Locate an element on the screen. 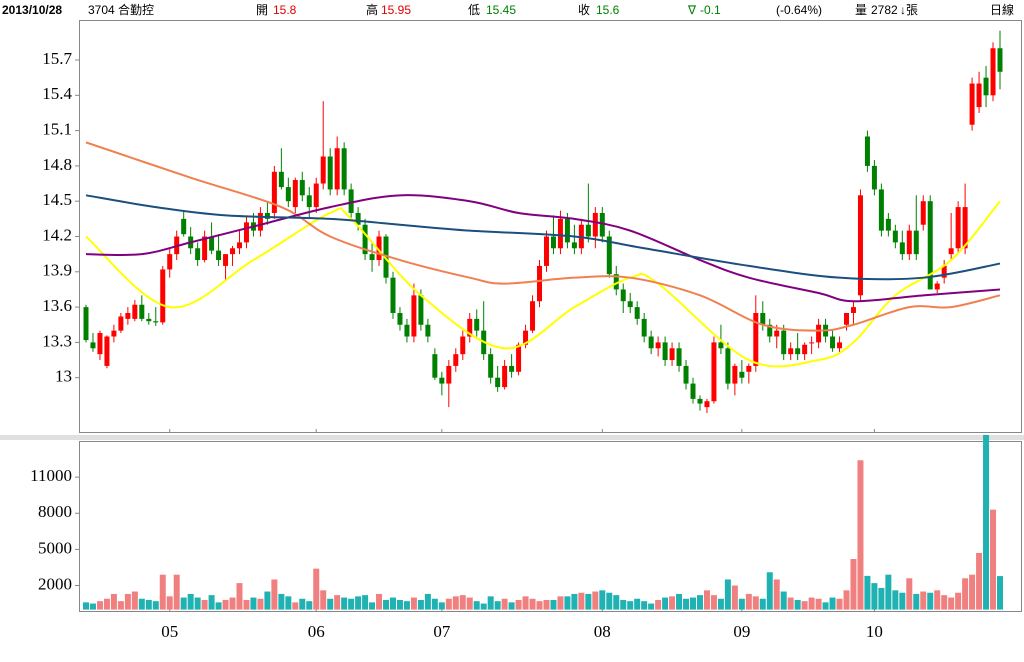 This screenshot has width=1024, height=662. y-tick-label: 13.9 is located at coordinates (57, 270).